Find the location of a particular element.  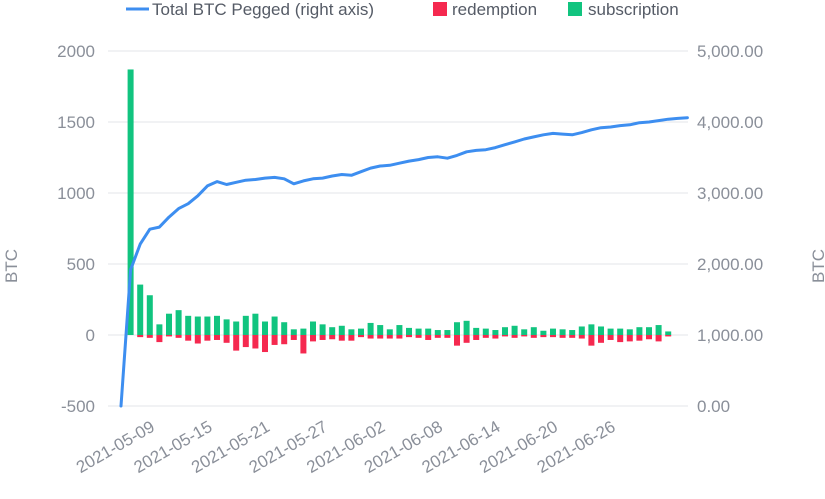

right-tick-label: 4,000.00 is located at coordinates (730, 122).